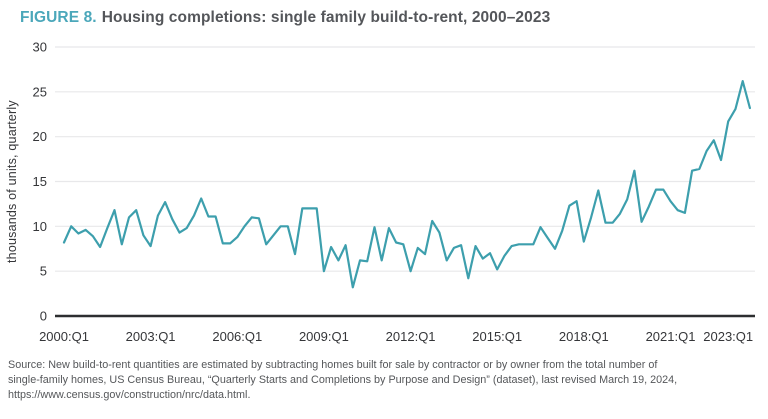 This screenshot has width=768, height=419. I want to click on x-tick-label: 2018:Q1, so click(584, 336).